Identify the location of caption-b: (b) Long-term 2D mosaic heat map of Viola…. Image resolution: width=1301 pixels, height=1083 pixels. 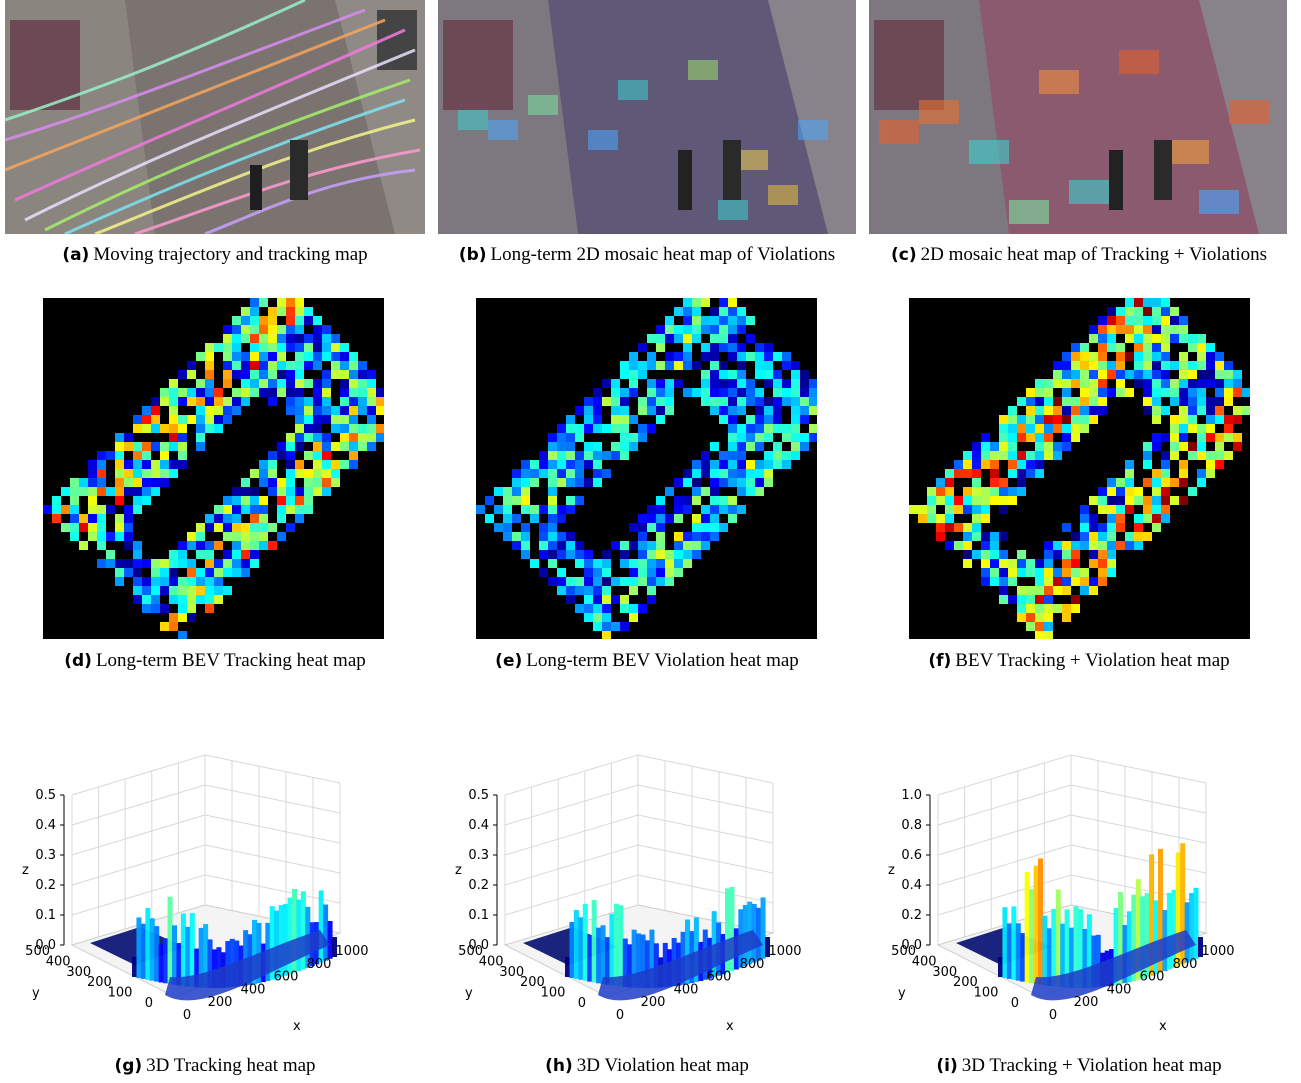
(647, 255).